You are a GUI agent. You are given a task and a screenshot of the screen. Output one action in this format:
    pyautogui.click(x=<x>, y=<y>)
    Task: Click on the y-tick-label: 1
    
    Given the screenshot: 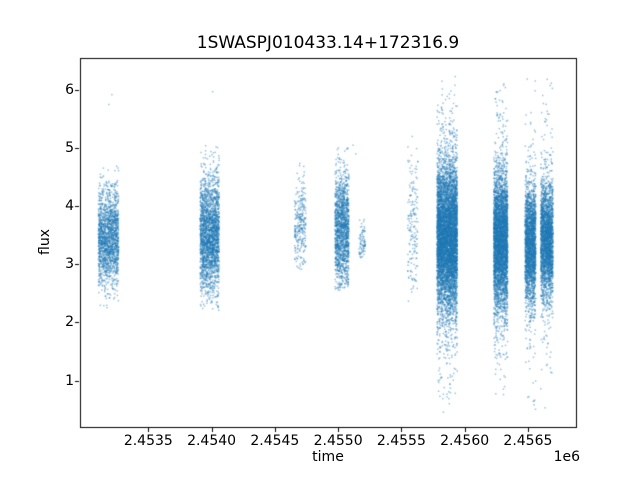 What is the action you would take?
    pyautogui.click(x=69, y=380)
    